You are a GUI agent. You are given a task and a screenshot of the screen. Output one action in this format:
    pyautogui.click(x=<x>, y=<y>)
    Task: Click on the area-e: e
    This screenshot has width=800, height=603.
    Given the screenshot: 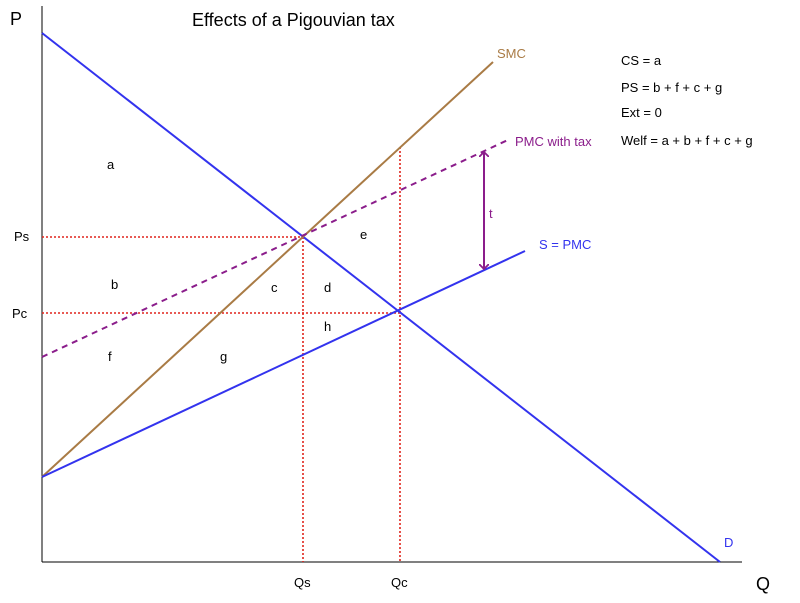 What is the action you would take?
    pyautogui.click(x=363, y=234)
    